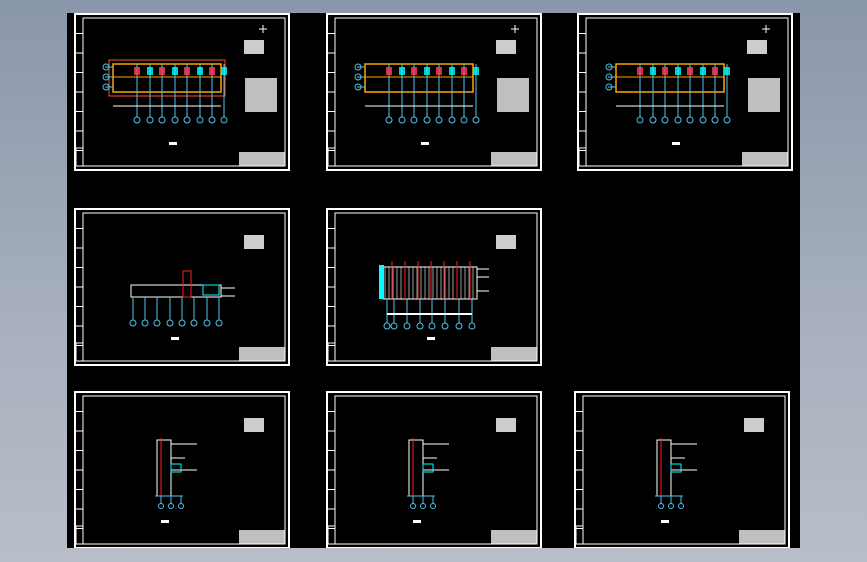 The width and height of the screenshot is (867, 562). Describe the element at coordinates (187, 284) in the screenshot. I see `stair-tower` at that location.